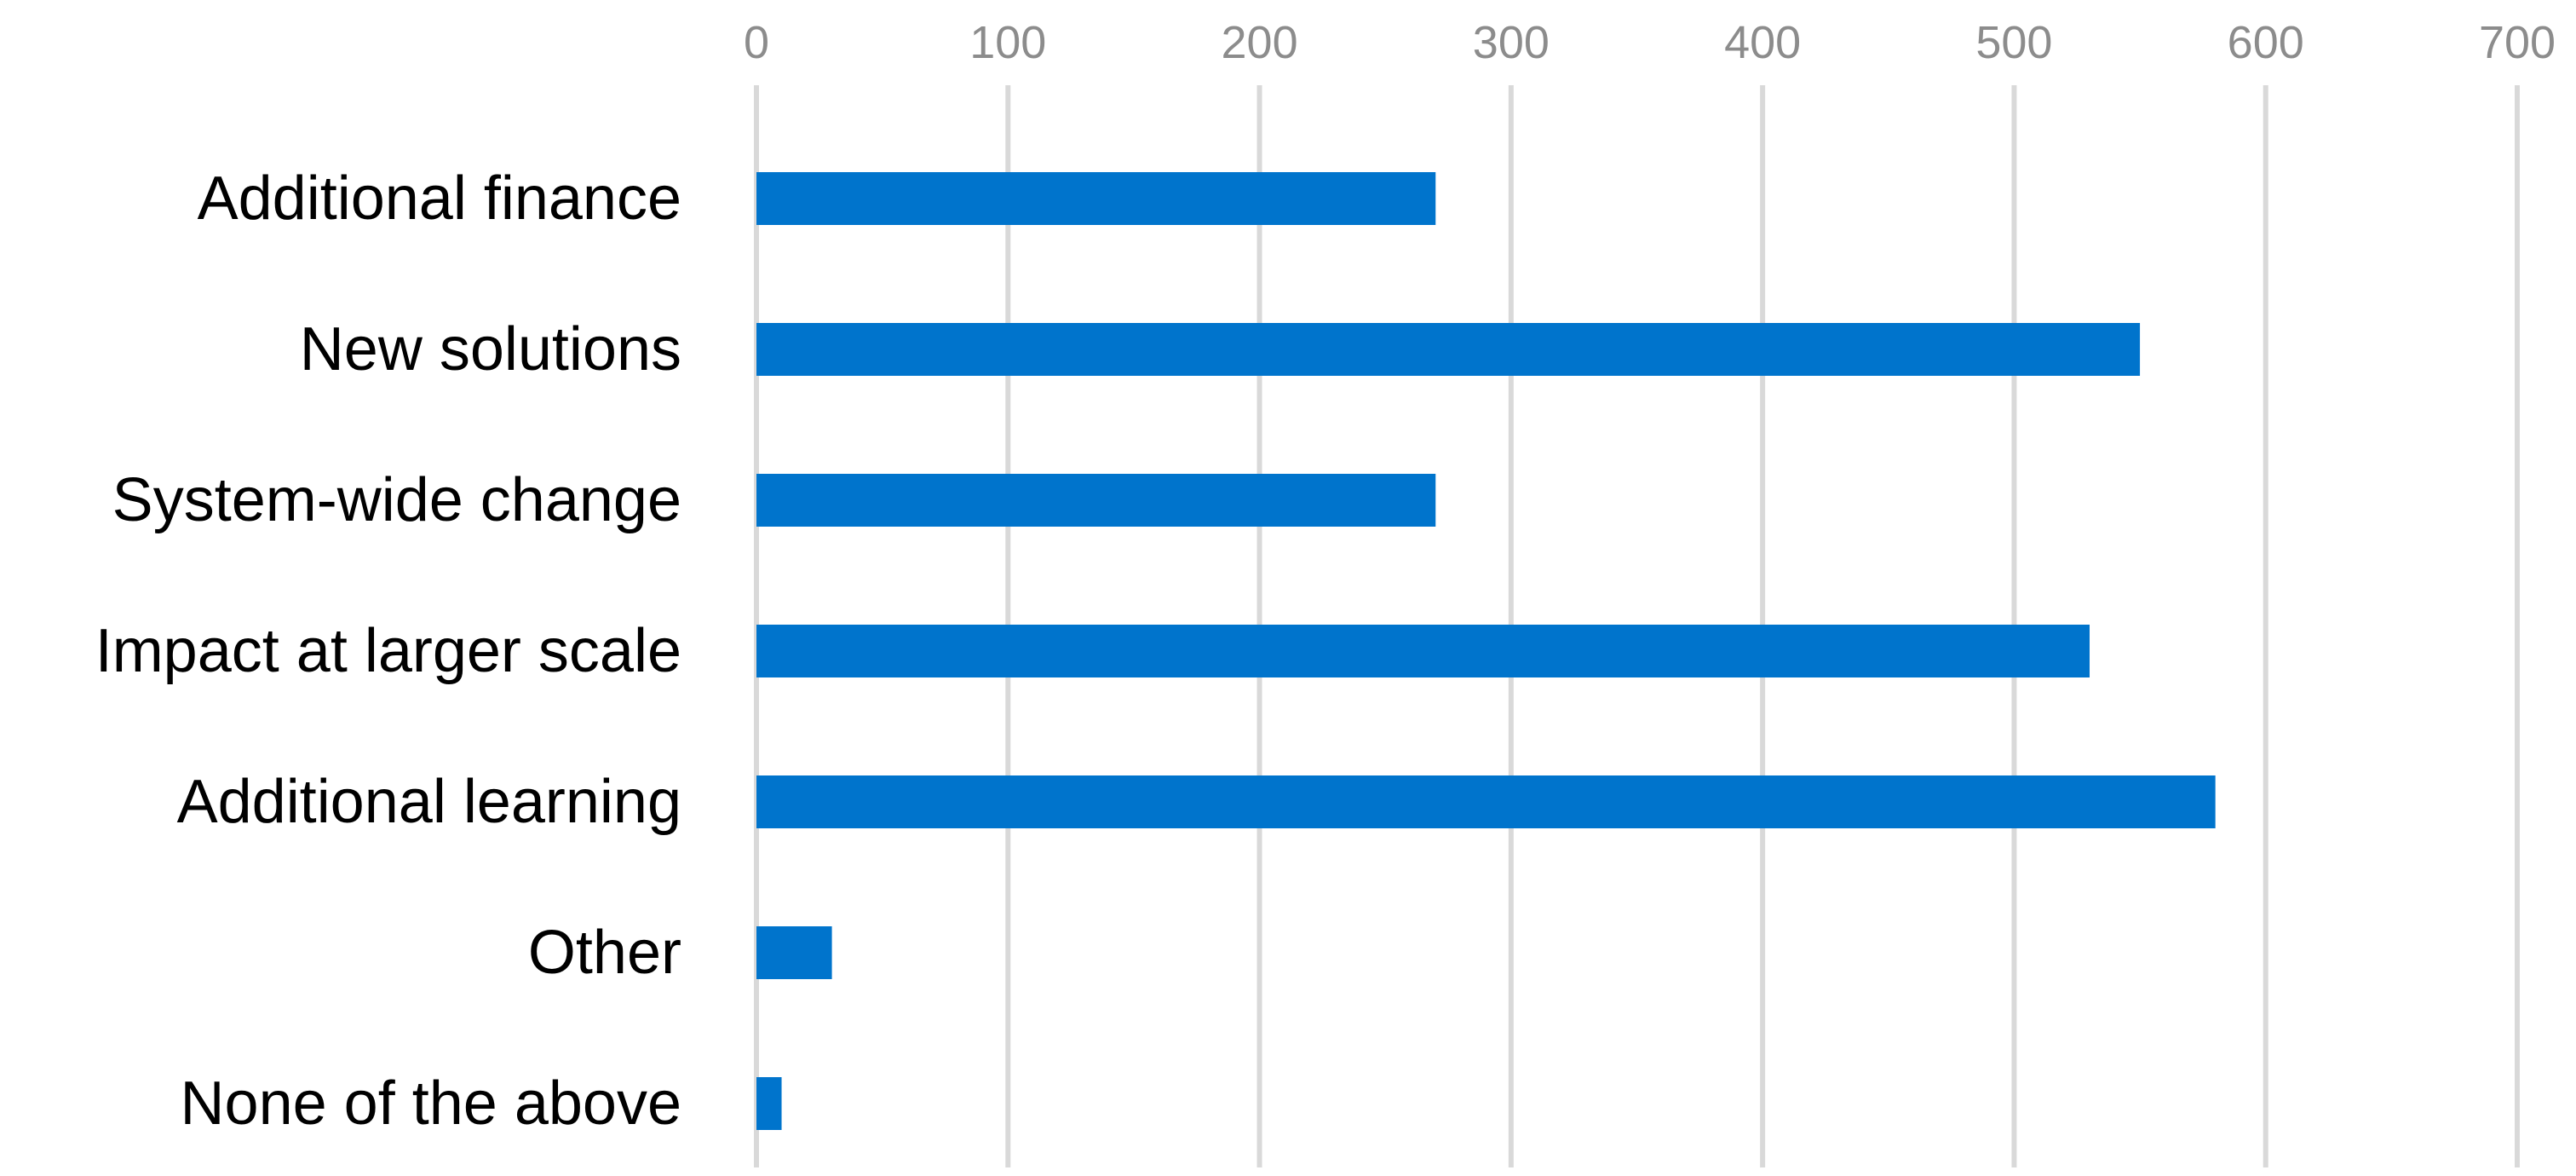 This screenshot has width=2576, height=1176. Describe the element at coordinates (1260, 42) in the screenshot. I see `x-tick-label-200: 200` at that location.